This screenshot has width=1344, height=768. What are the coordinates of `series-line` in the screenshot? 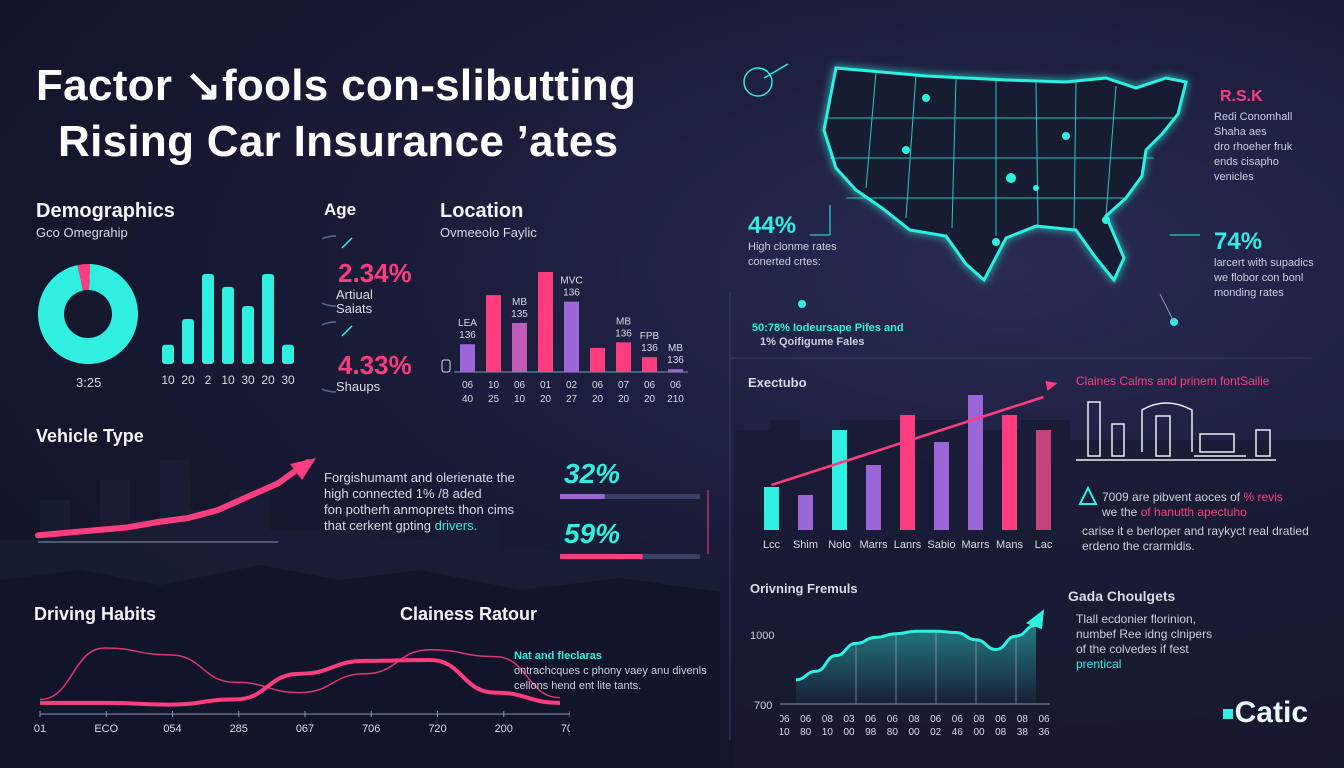 It's located at (300, 674).